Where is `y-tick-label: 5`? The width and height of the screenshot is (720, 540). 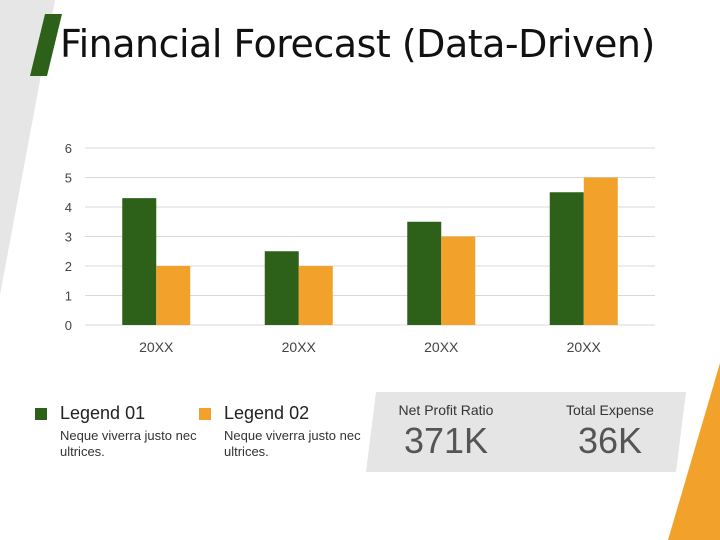
y-tick-label: 5 is located at coordinates (68, 178).